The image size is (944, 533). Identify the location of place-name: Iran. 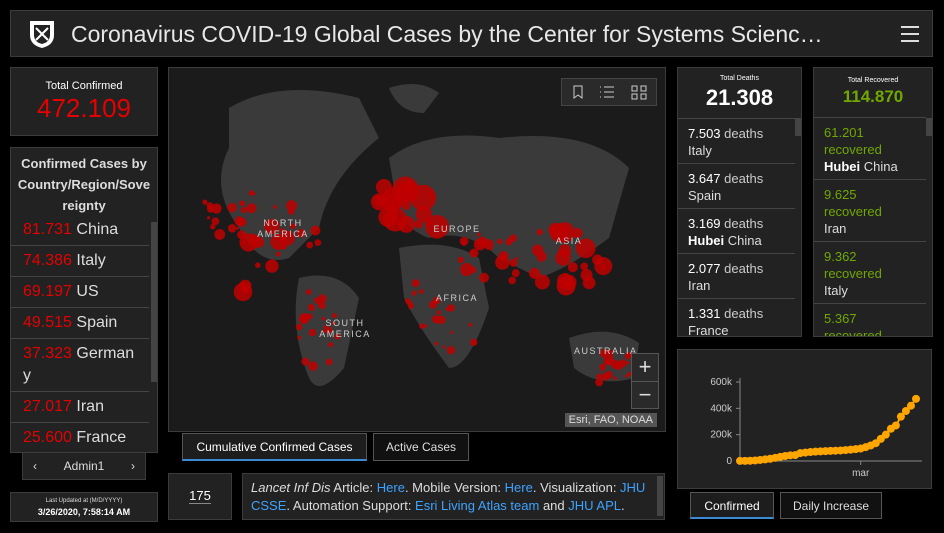
(835, 228).